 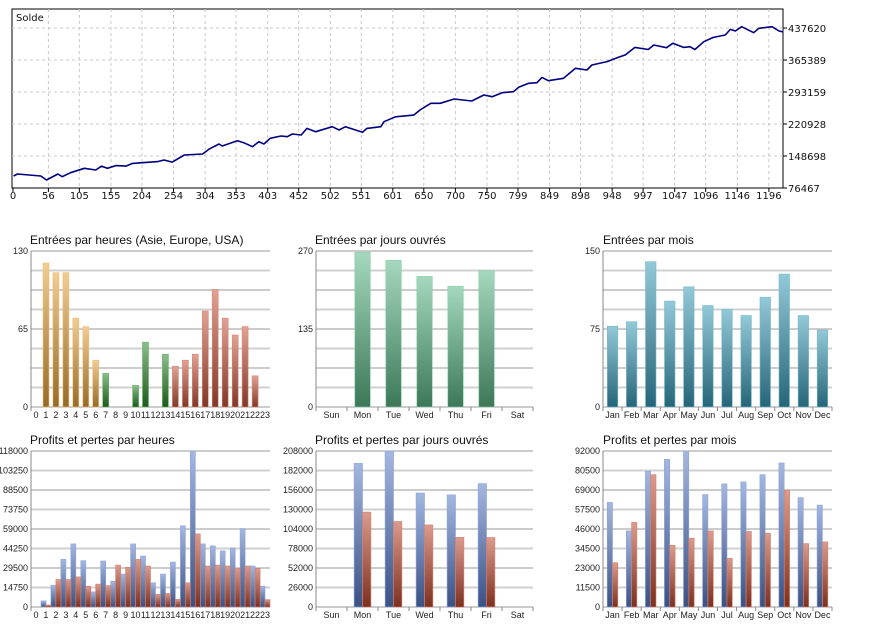 I want to click on chart-title: Profits et pertes par heures, so click(x=102, y=440).